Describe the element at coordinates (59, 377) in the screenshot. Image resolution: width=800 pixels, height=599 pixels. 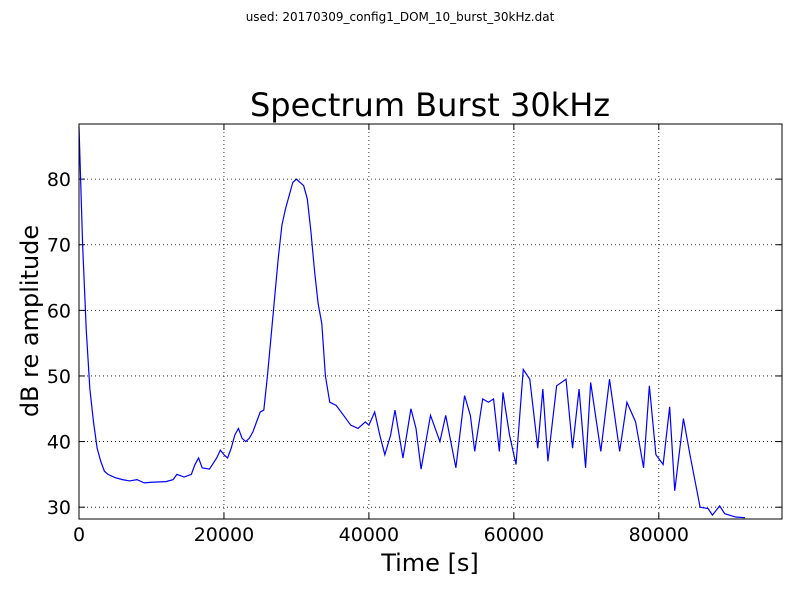
I see `y-tick-label: 50` at that location.